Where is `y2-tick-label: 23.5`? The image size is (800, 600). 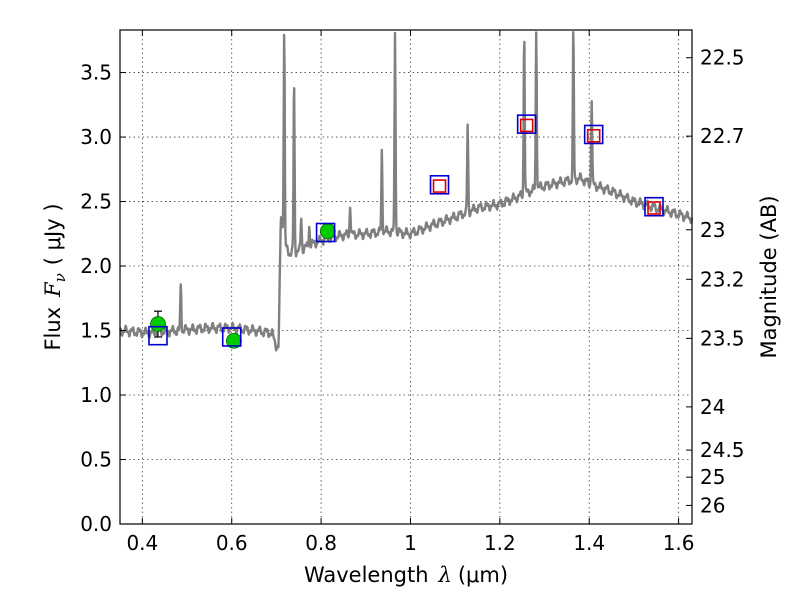 y2-tick-label: 23.5 is located at coordinates (722, 338).